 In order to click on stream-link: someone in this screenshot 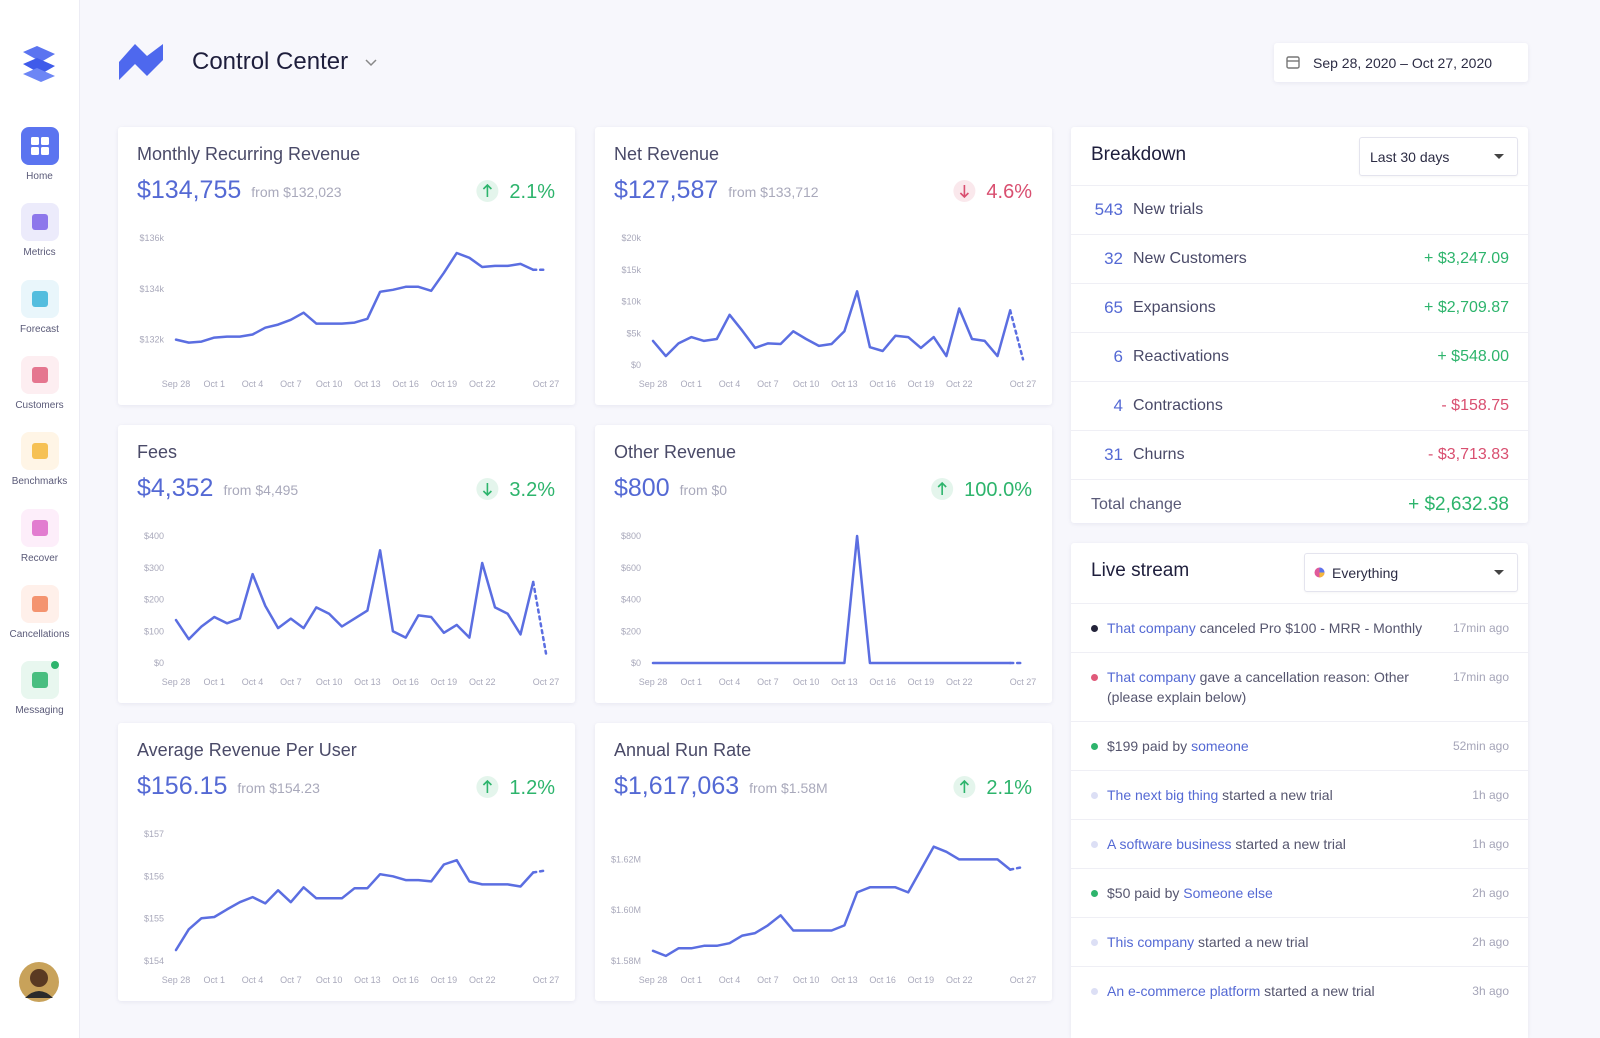, I will do `click(1220, 746)`.